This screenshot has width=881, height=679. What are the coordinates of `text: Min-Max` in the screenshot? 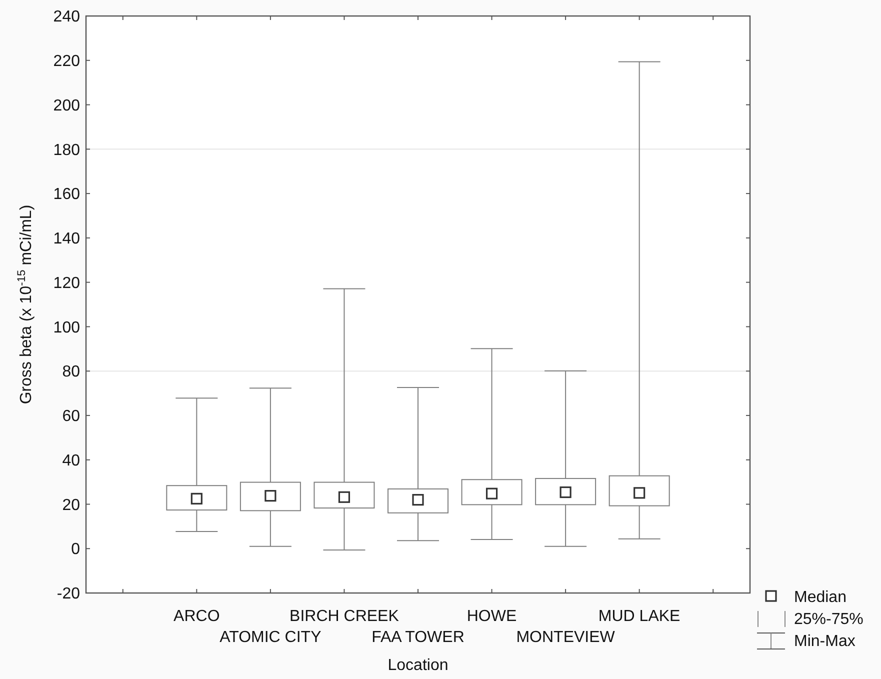 It's located at (825, 641).